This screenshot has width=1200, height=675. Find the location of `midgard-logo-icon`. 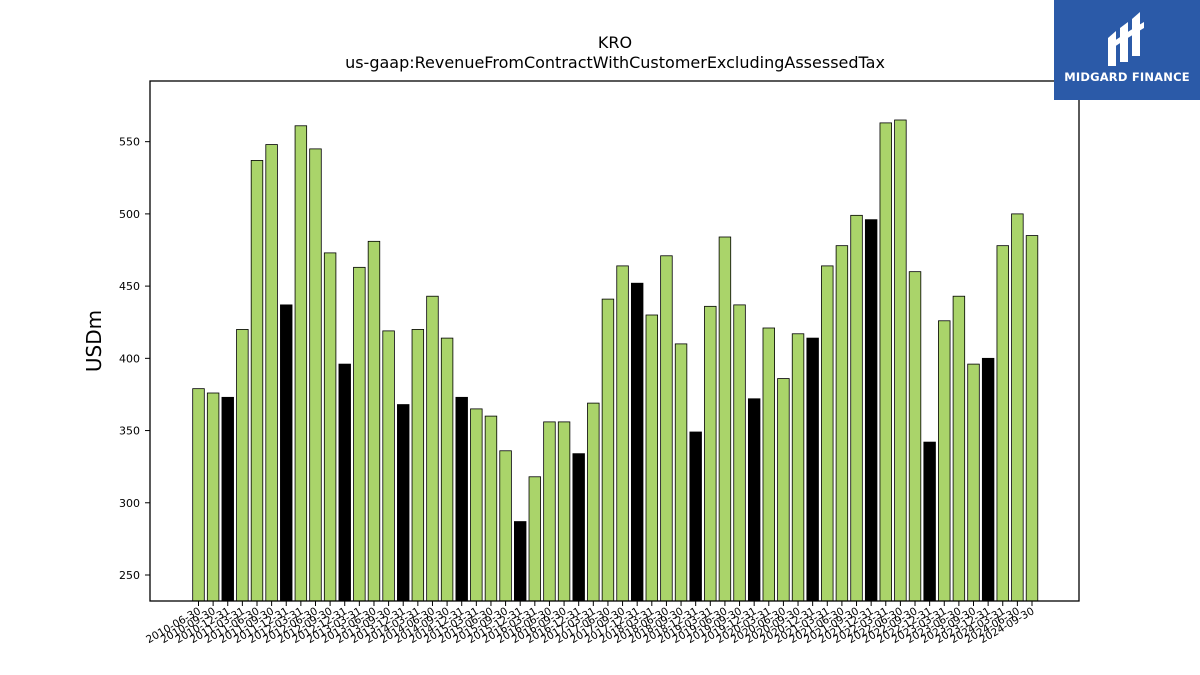

midgard-logo-icon is located at coordinates (1126, 39).